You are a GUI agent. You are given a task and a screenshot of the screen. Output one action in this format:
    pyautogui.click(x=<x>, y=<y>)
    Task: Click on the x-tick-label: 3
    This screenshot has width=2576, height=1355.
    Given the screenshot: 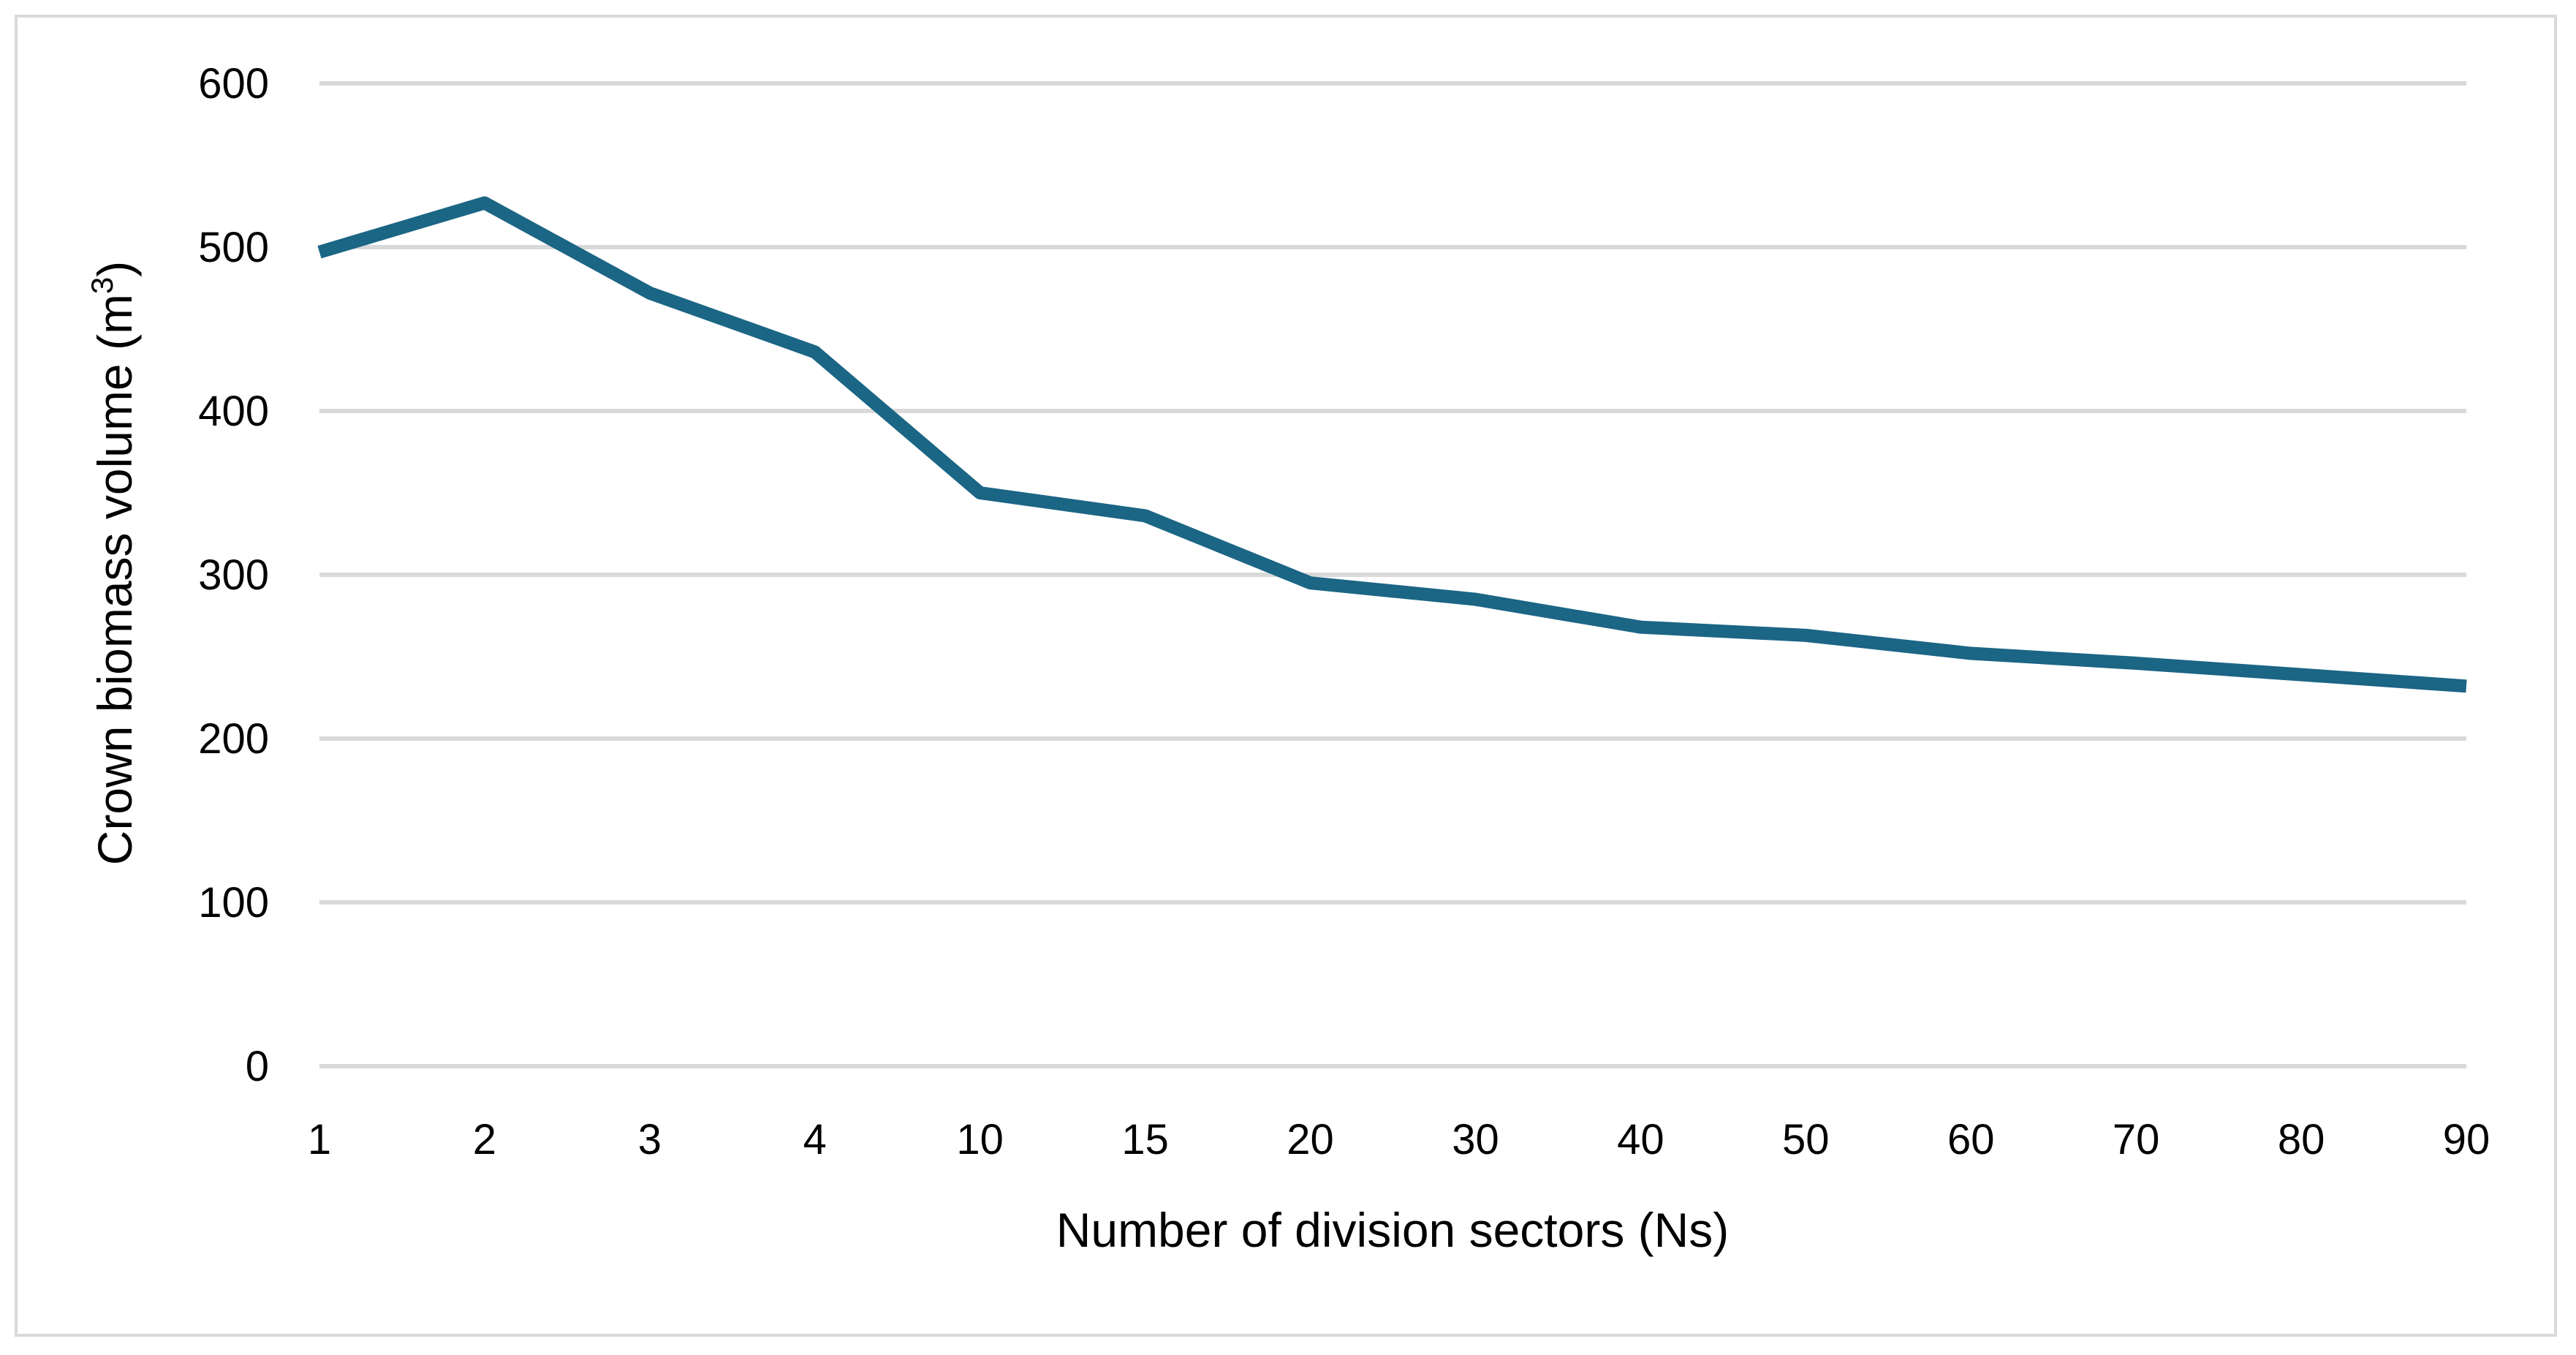 What is the action you would take?
    pyautogui.click(x=650, y=1139)
    